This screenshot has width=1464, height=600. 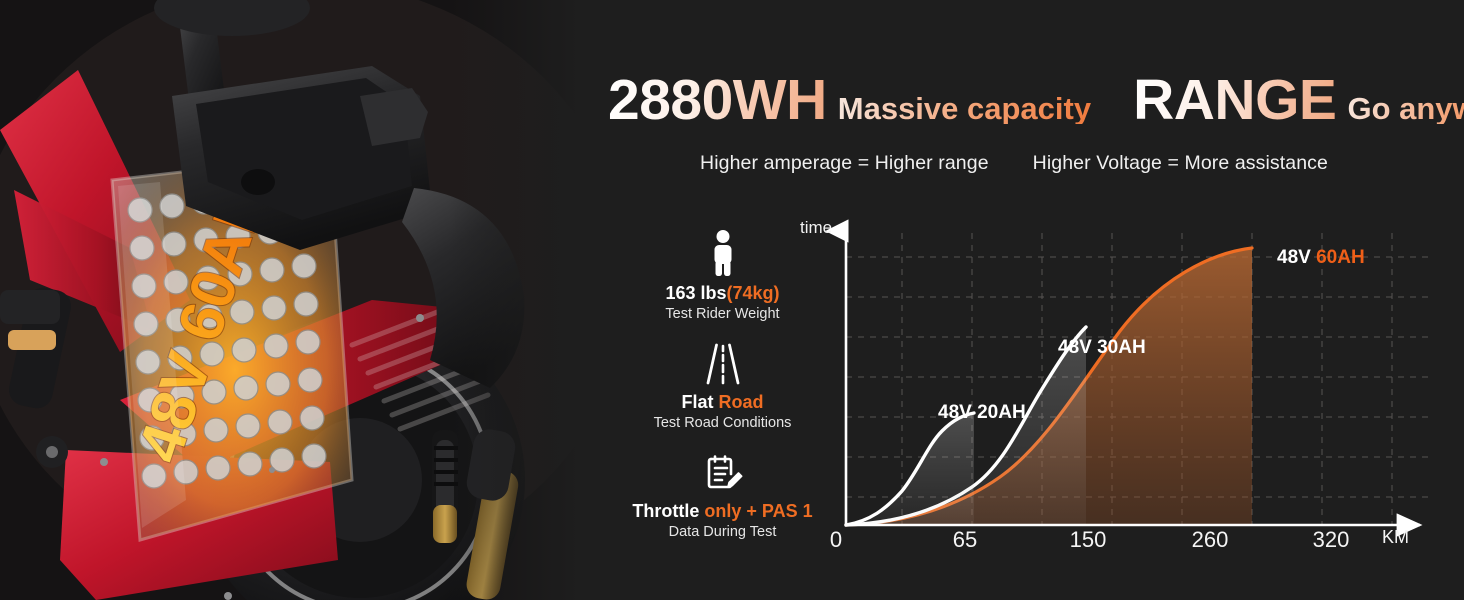 What do you see at coordinates (1296, 257) in the screenshot?
I see `series-label-60ah-white: 48V` at bounding box center [1296, 257].